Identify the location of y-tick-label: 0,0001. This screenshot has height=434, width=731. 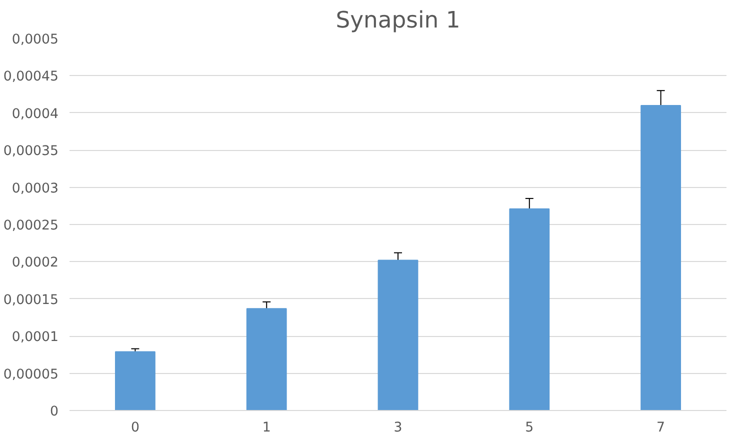
(35, 338).